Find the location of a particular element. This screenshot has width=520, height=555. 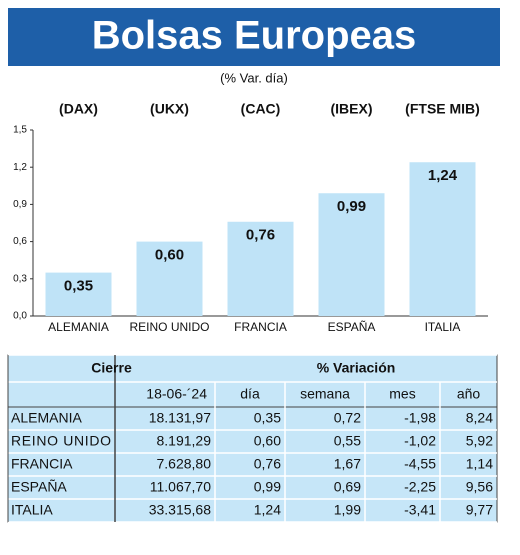

group-header: Cierre is located at coordinates (111, 368).